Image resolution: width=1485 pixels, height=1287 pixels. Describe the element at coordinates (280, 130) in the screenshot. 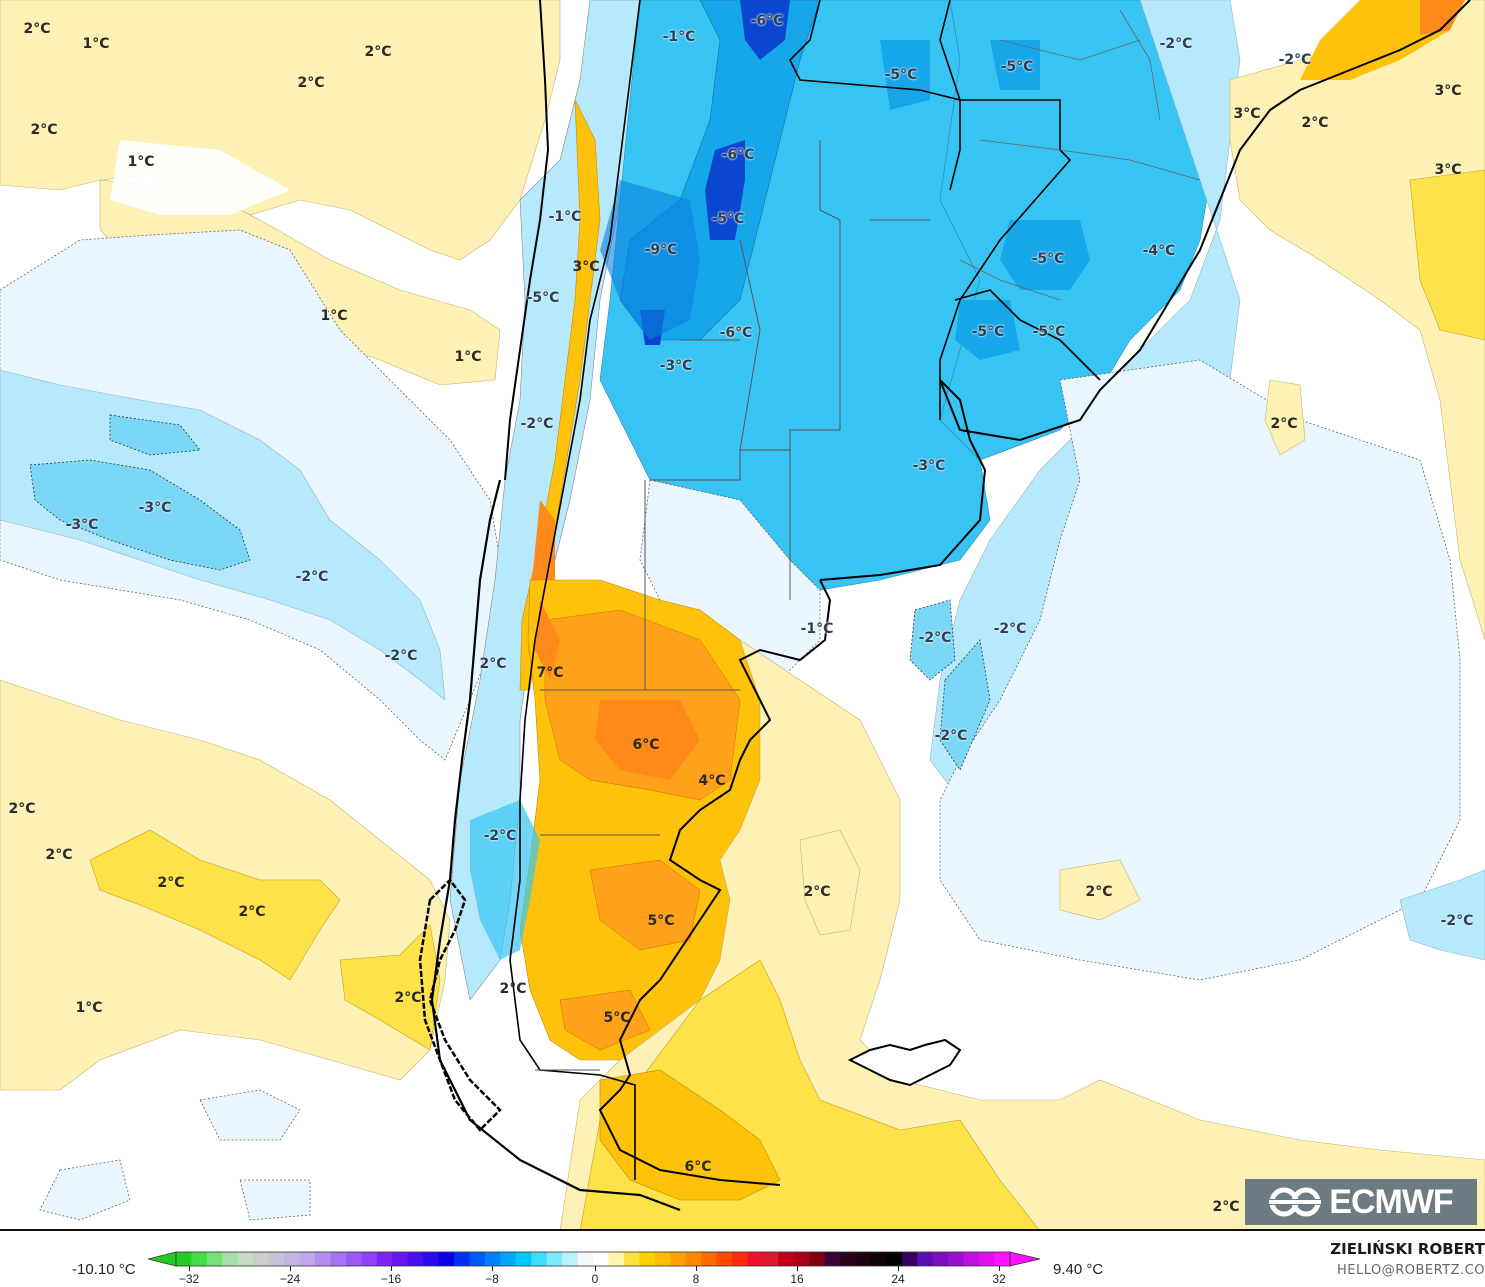

I see `warm-area-pacific-north` at that location.